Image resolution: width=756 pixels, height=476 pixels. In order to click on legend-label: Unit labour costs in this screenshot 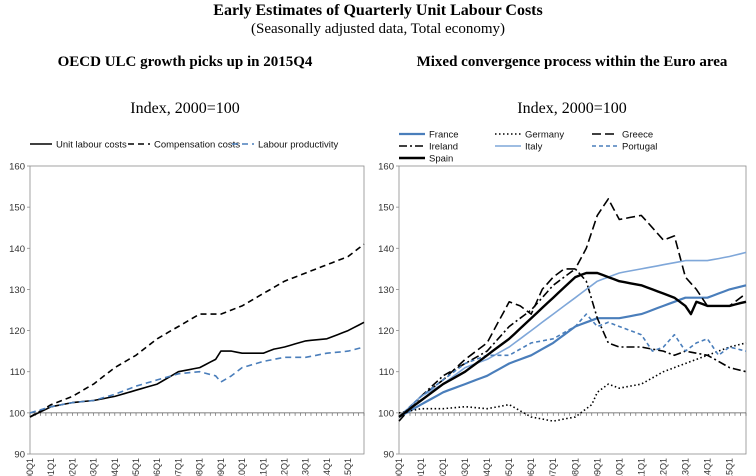, I will do `click(91, 145)`.